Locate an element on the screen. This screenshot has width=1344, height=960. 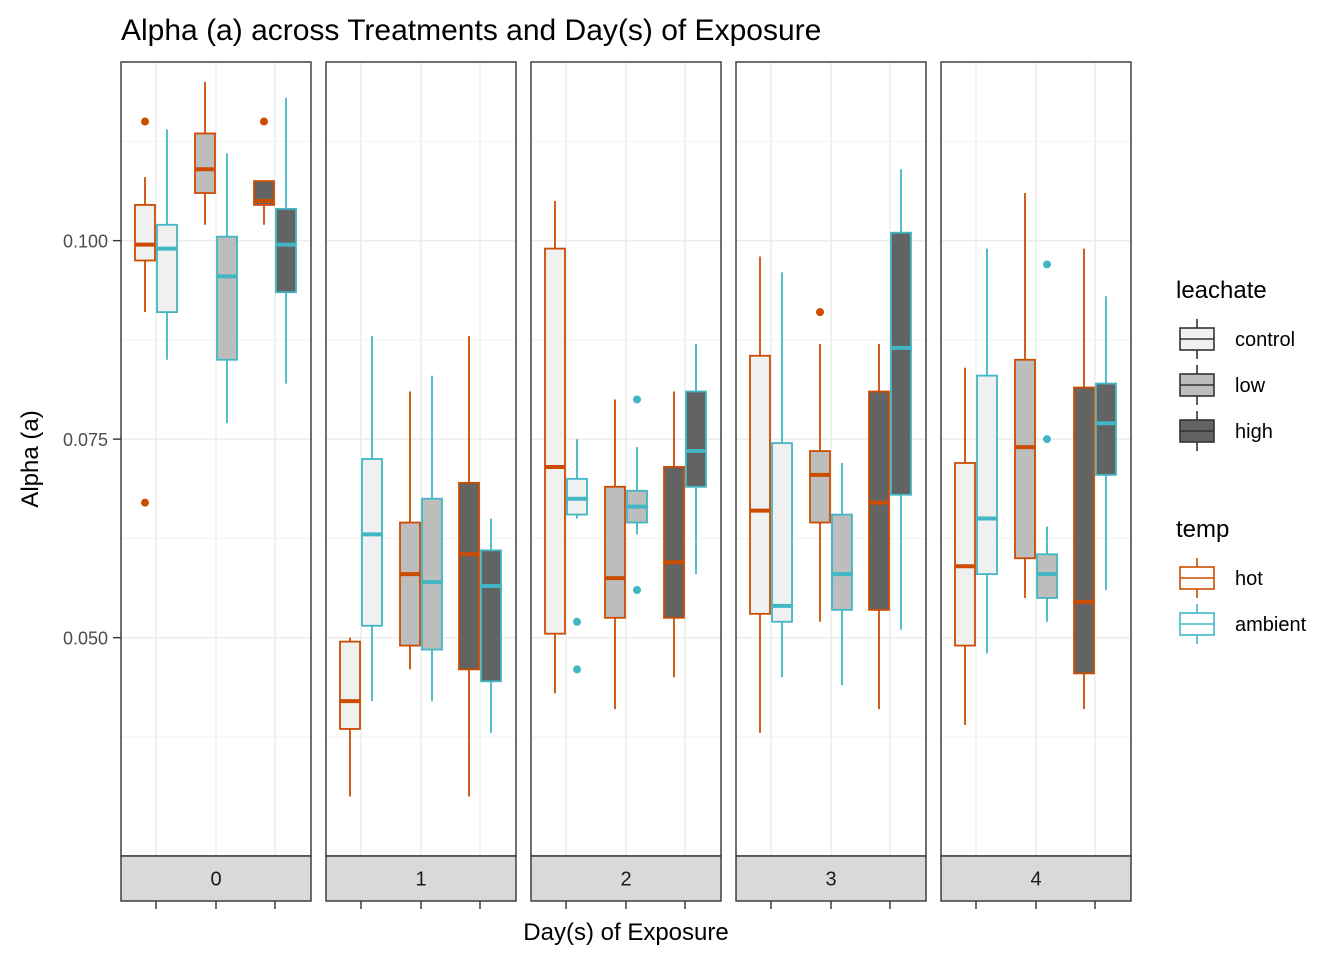
box-0-control-hot is located at coordinates (145, 312).